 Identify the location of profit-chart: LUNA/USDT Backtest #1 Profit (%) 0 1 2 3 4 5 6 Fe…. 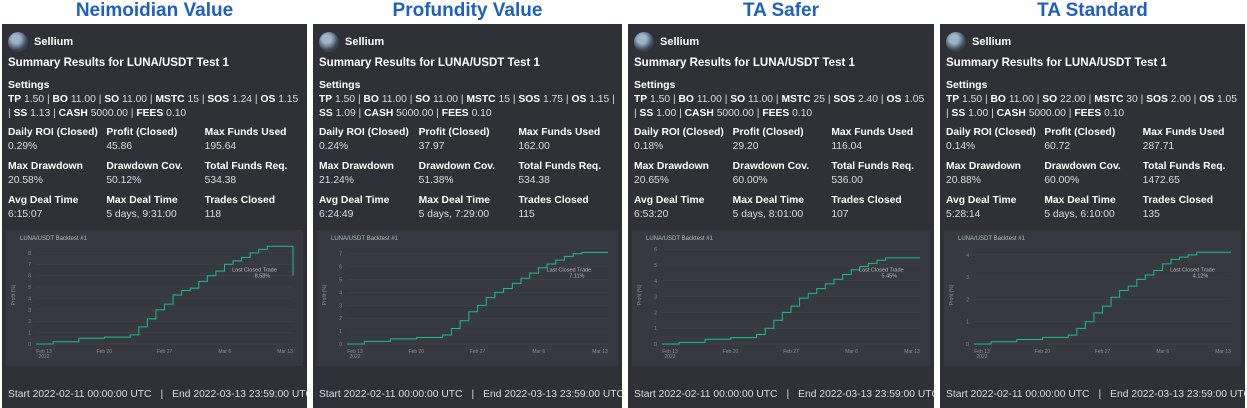
(781, 298).